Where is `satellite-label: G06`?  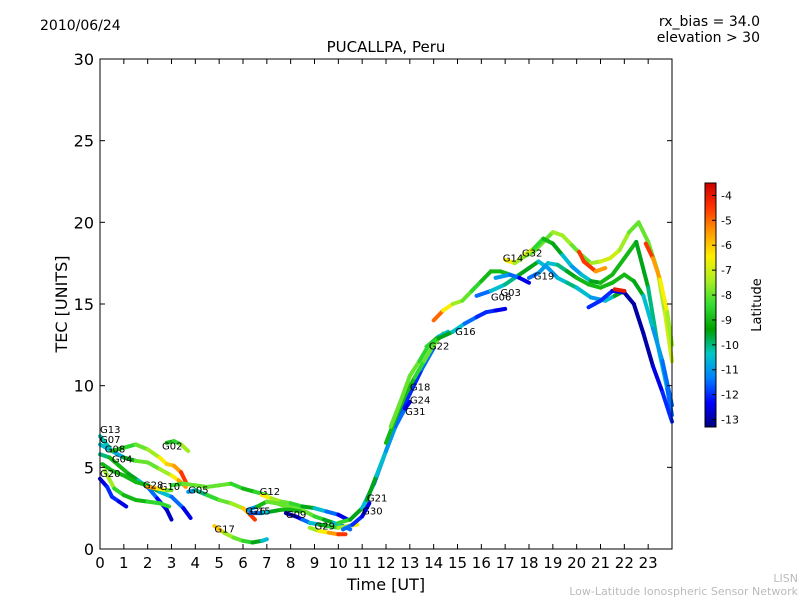
satellite-label: G06 is located at coordinates (501, 298).